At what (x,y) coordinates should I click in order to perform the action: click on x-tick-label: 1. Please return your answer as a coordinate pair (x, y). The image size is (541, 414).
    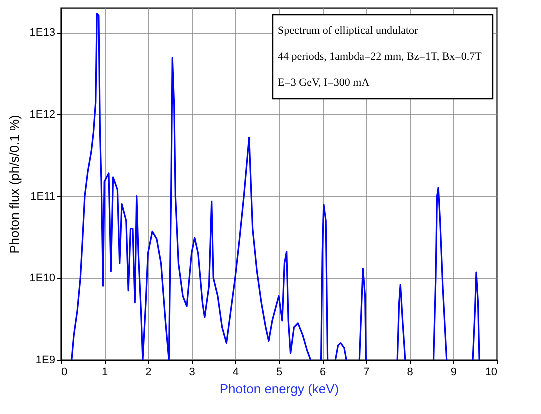
    Looking at the image, I should click on (105, 372).